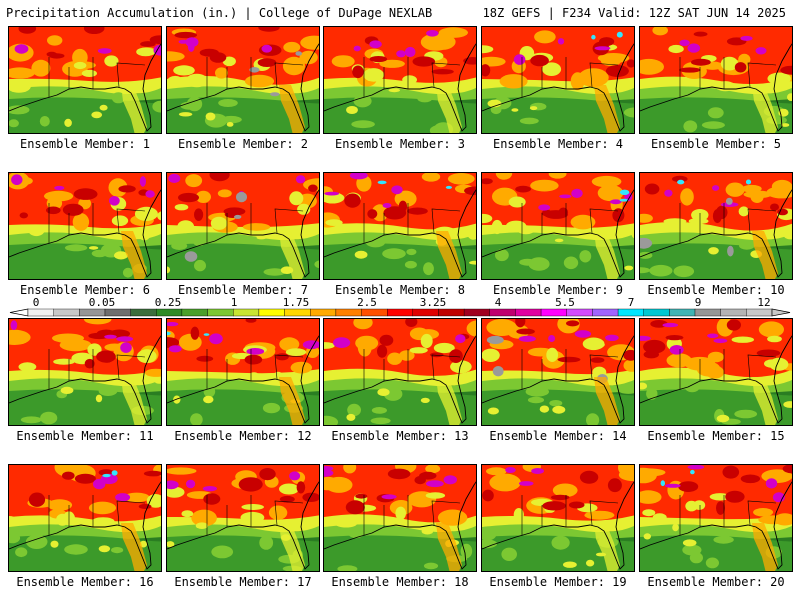  Describe the element at coordinates (85, 436) in the screenshot. I see `ensemble-member-label: Ensemble Member: 11` at that location.